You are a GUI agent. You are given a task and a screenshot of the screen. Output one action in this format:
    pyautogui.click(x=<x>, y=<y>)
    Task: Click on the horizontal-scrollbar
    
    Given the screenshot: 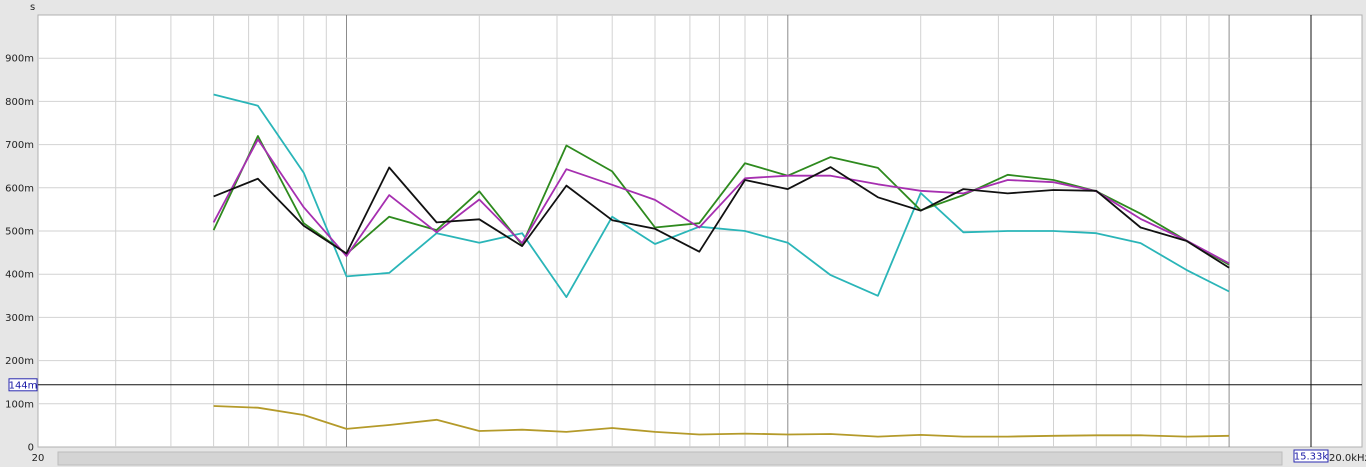 What is the action you would take?
    pyautogui.click(x=670, y=458)
    